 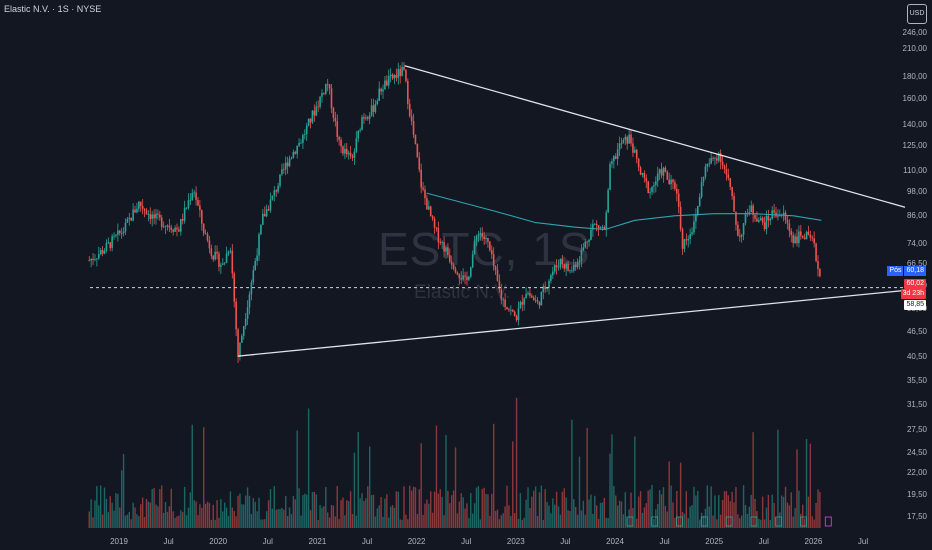 What do you see at coordinates (917, 494) in the screenshot?
I see `volume-tick-label: 19,50` at bounding box center [917, 494].